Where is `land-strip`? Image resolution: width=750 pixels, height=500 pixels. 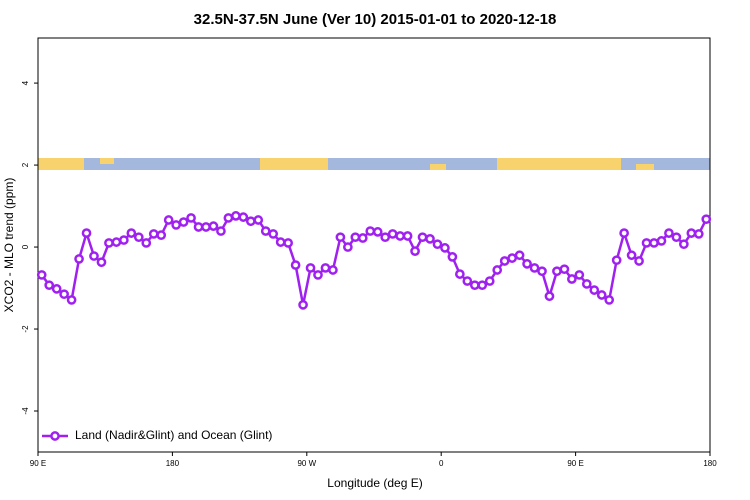 land-strip is located at coordinates (346, 164).